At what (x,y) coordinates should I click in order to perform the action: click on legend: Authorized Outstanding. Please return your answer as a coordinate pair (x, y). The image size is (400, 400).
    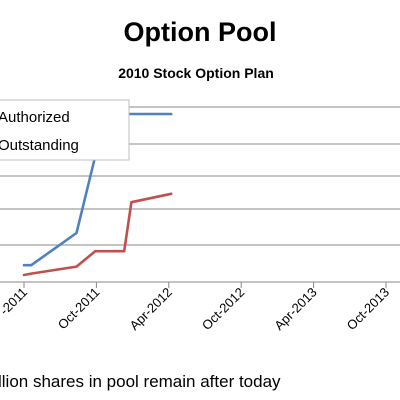
    Looking at the image, I should click on (65, 130).